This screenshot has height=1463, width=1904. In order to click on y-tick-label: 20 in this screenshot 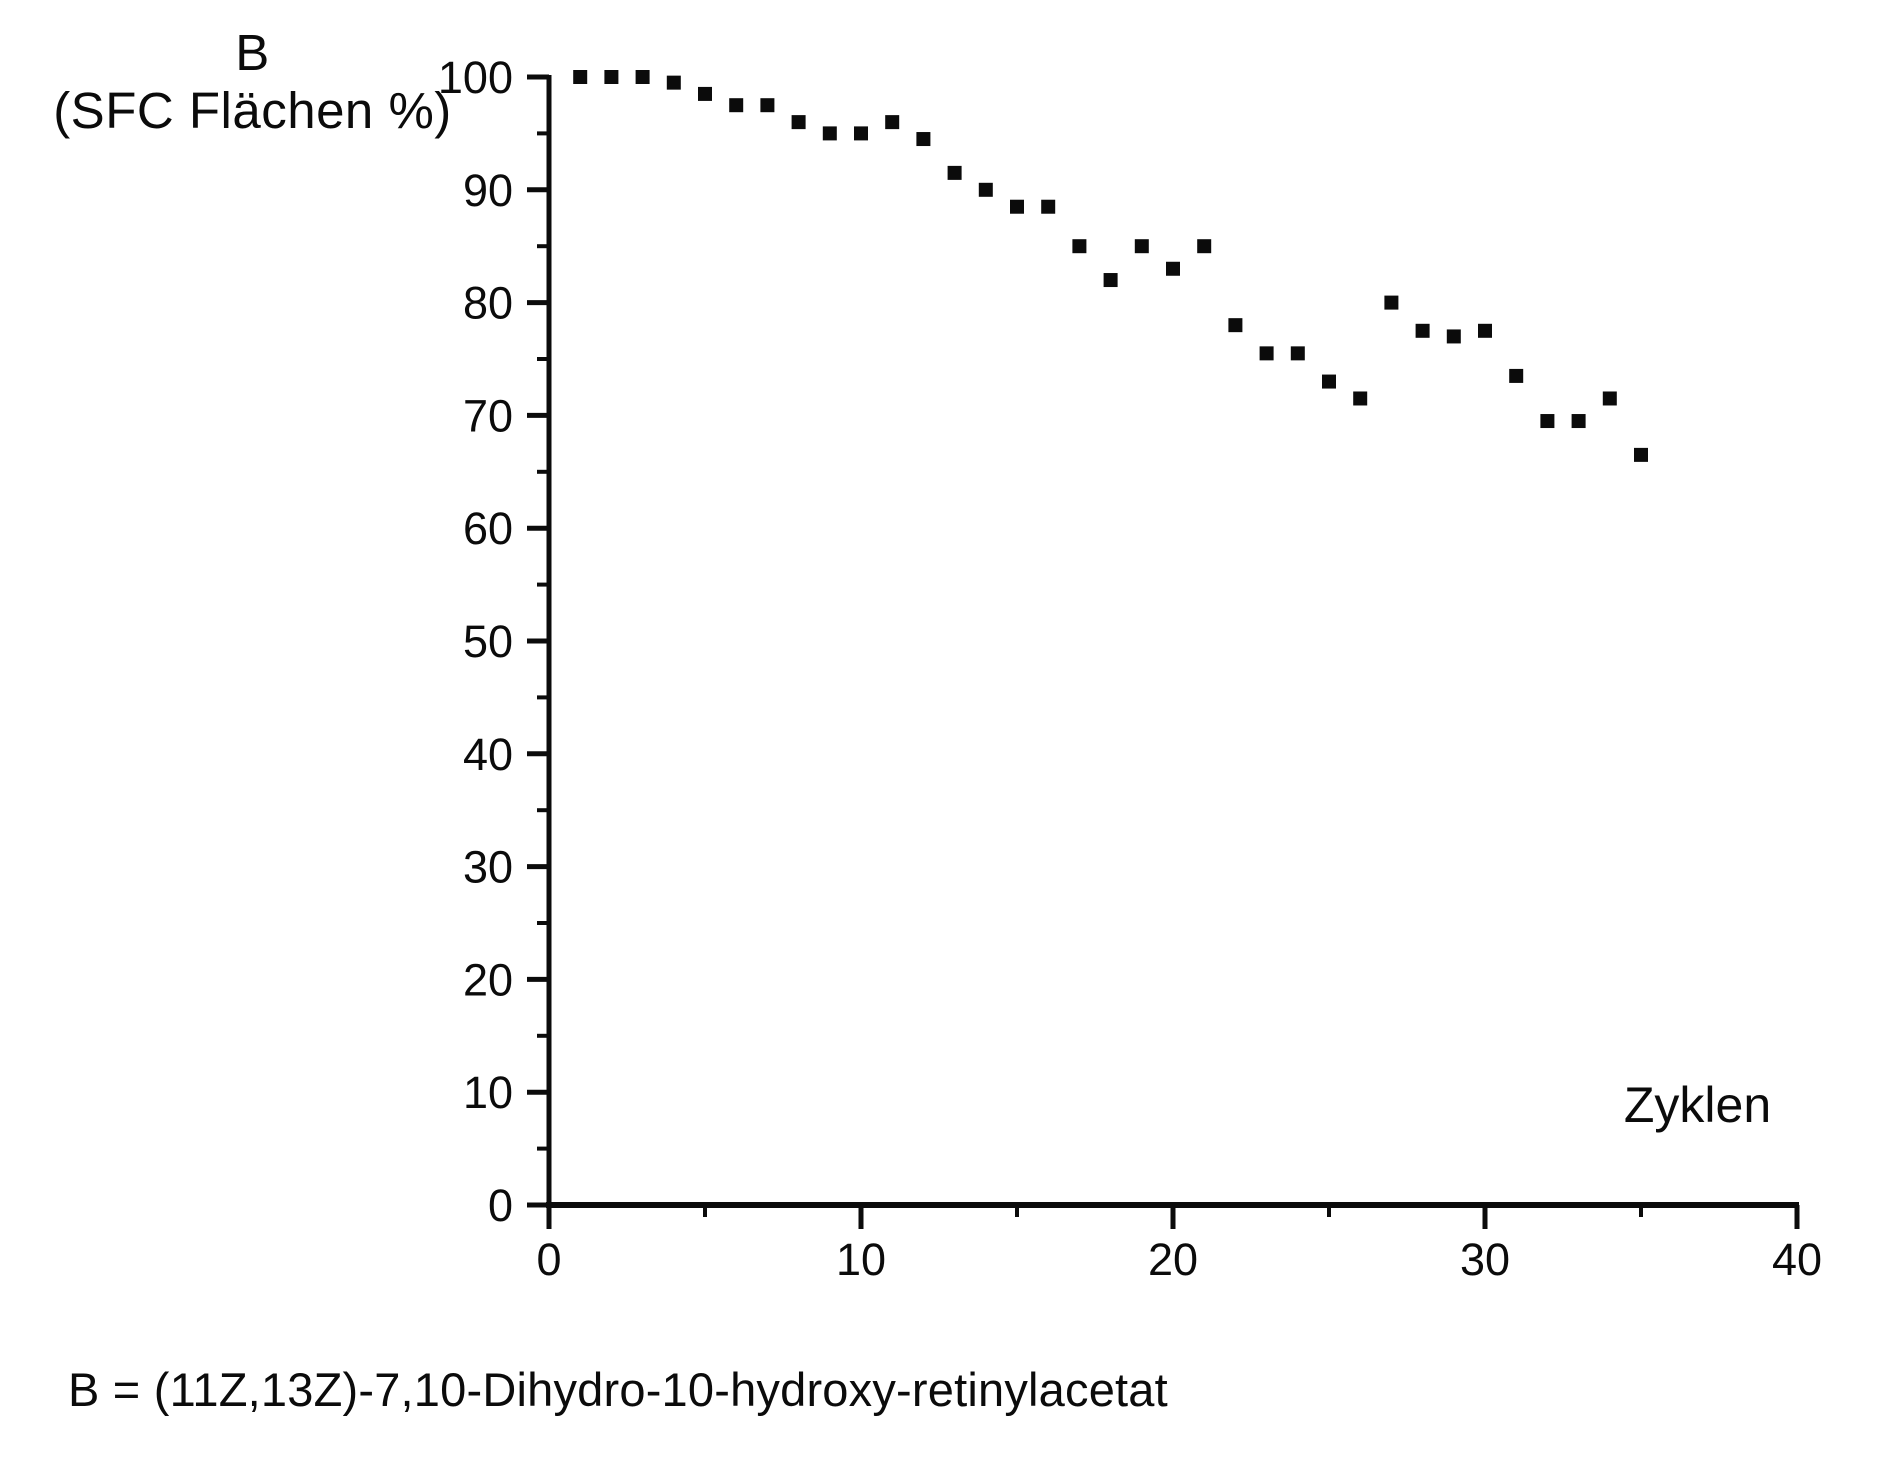, I will do `click(488, 979)`.